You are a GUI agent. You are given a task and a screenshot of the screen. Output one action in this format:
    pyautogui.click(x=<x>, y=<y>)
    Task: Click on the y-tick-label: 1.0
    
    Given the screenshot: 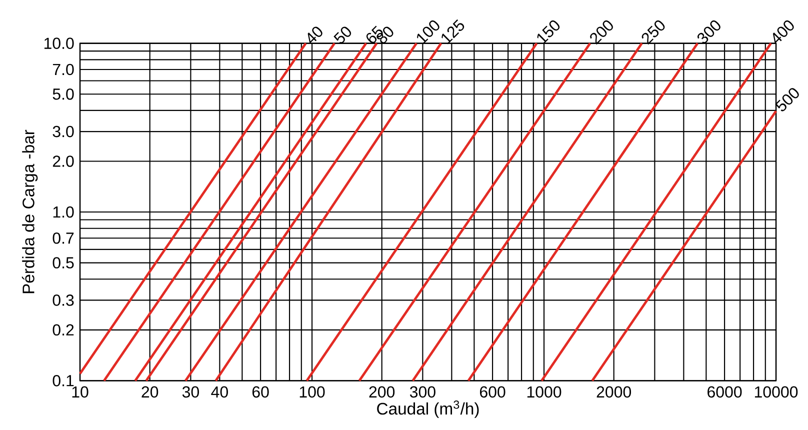 What is the action you would take?
    pyautogui.click(x=63, y=212)
    